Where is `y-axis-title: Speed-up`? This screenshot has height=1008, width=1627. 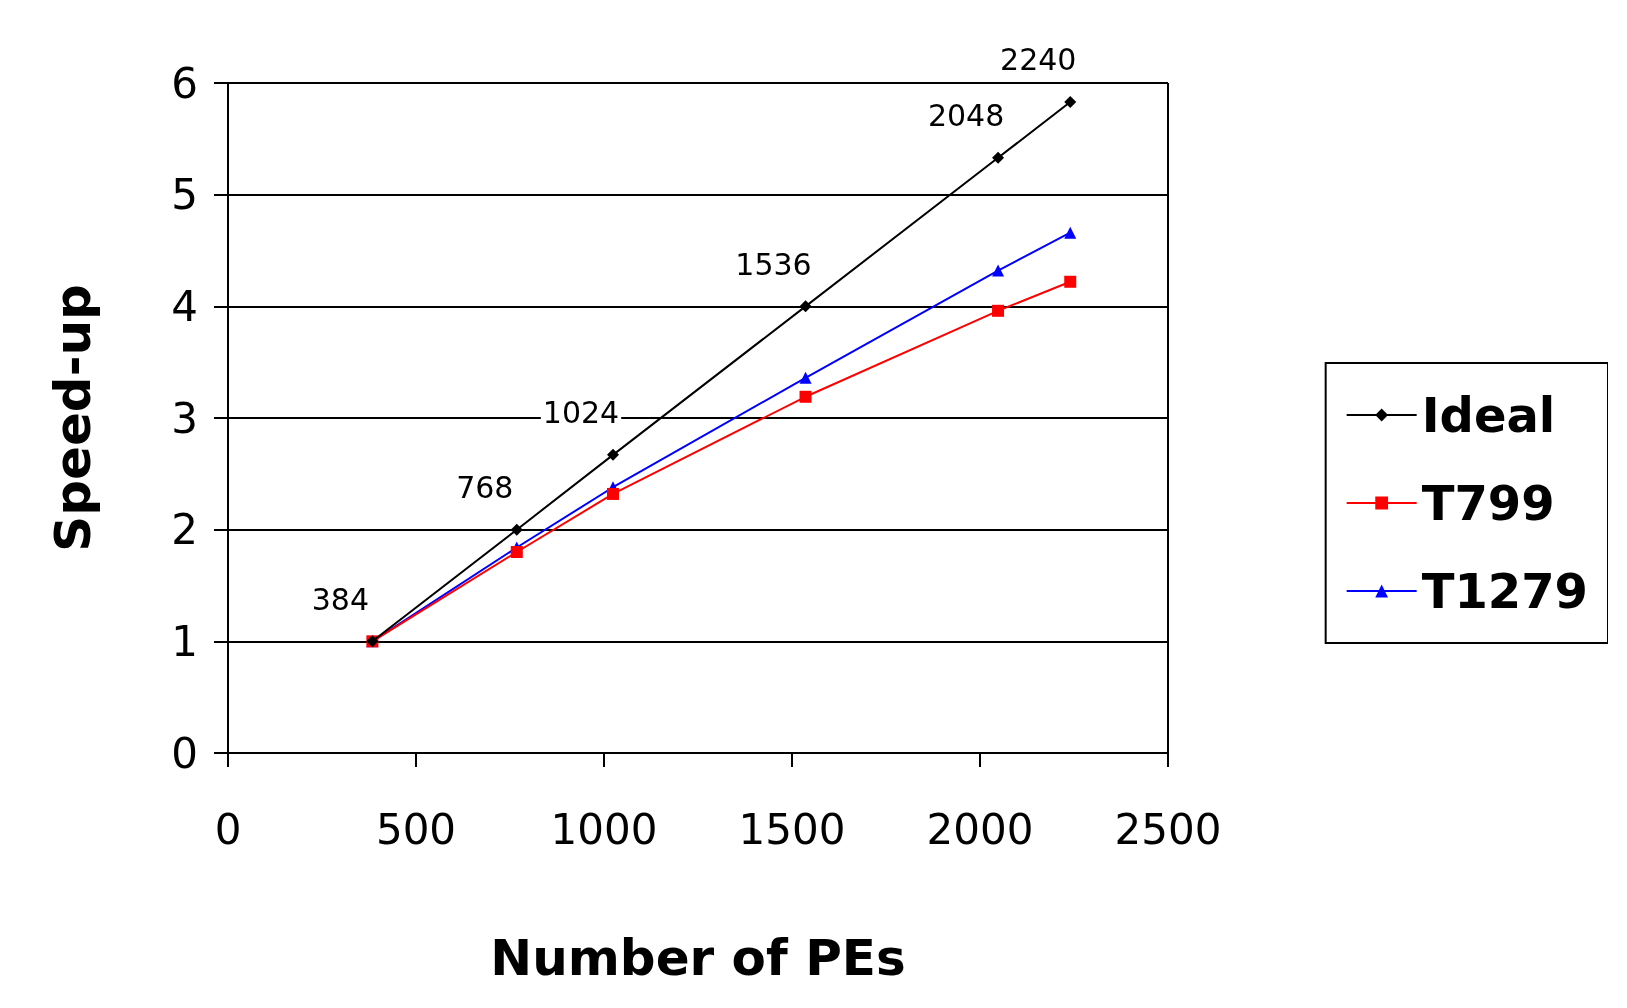 y-axis-title: Speed-up is located at coordinates (73, 418).